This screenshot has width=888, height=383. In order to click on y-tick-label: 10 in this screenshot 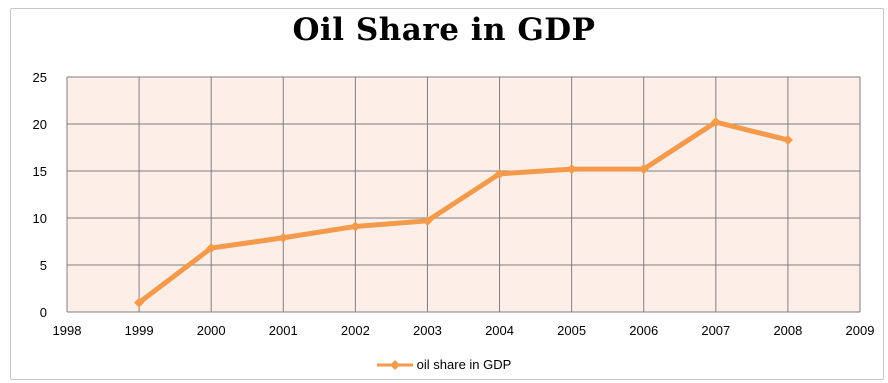, I will do `click(40, 218)`.